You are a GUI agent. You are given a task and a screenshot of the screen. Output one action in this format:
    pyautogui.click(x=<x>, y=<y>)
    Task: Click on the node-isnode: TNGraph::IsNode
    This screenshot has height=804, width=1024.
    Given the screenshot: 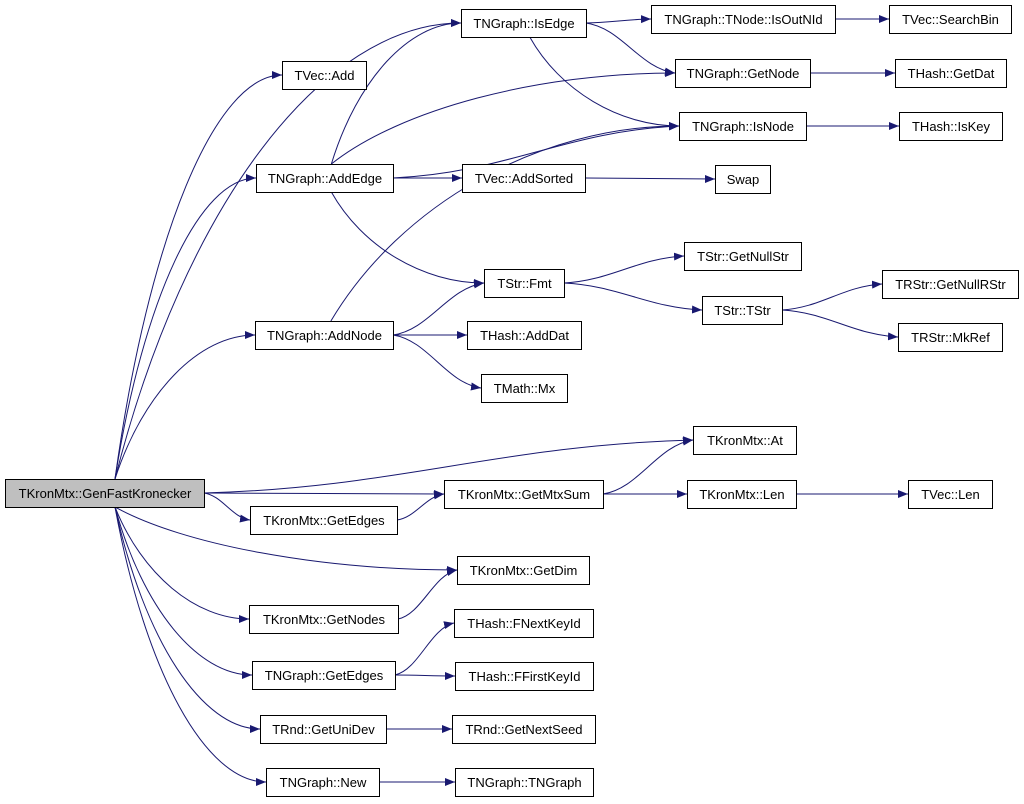 What is the action you would take?
    pyautogui.click(x=743, y=126)
    